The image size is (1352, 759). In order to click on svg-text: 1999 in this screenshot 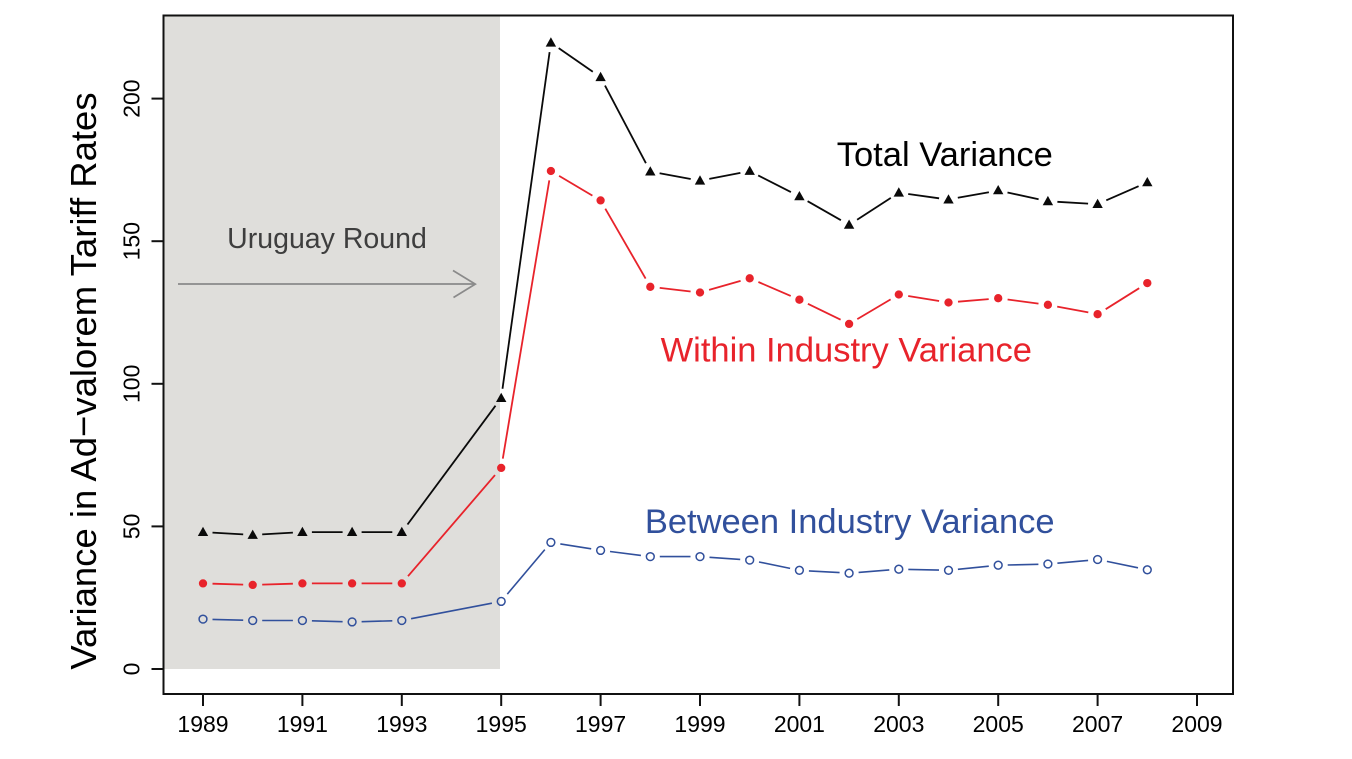, I will do `click(699, 724)`.